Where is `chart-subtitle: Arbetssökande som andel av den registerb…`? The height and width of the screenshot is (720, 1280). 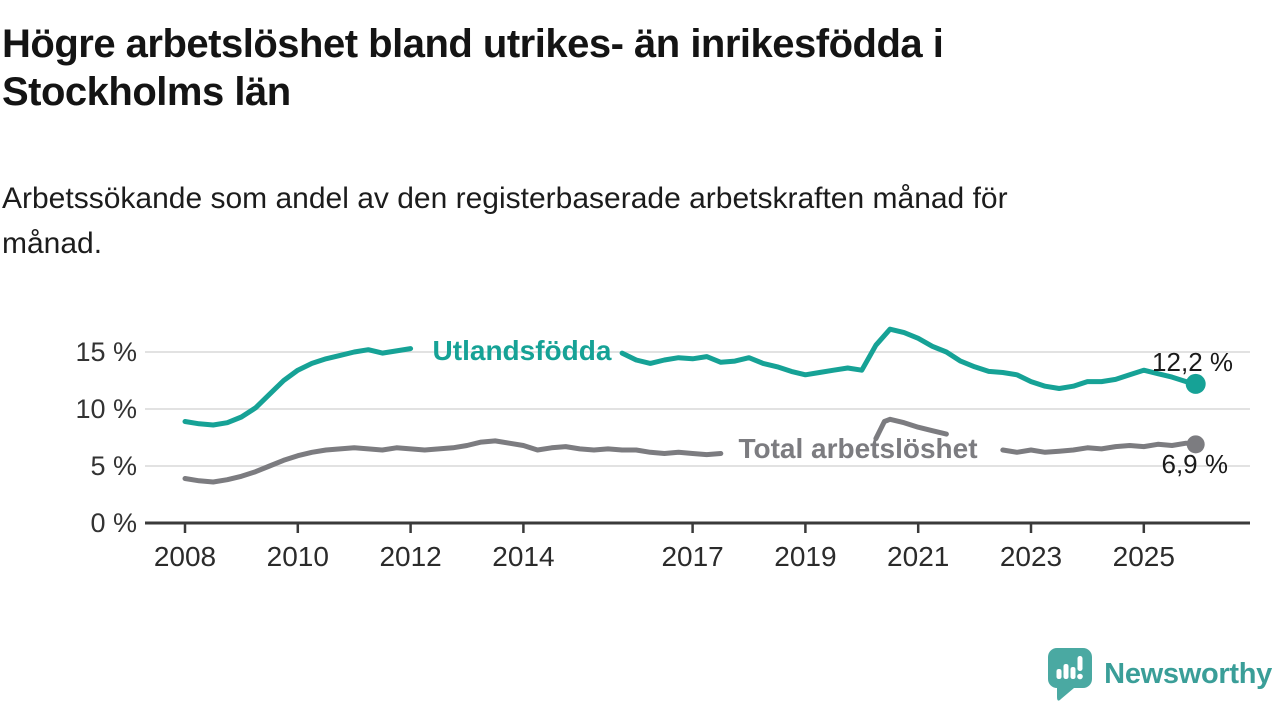
chart-subtitle: Arbetssökande som andel av den registerb… is located at coordinates (505, 221).